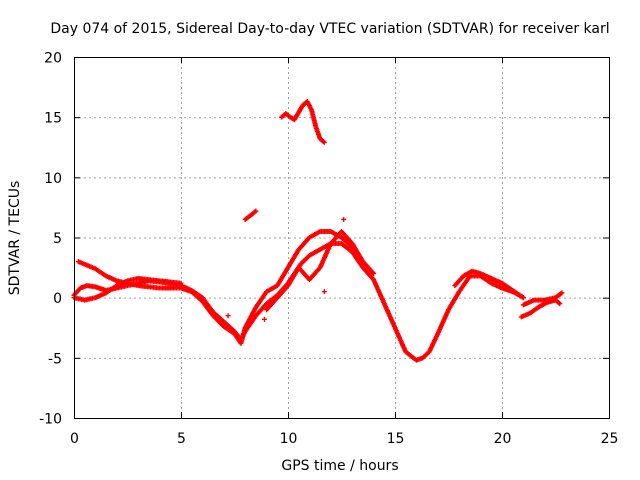  Describe the element at coordinates (74, 439) in the screenshot. I see `x-tick-label: 0` at that location.